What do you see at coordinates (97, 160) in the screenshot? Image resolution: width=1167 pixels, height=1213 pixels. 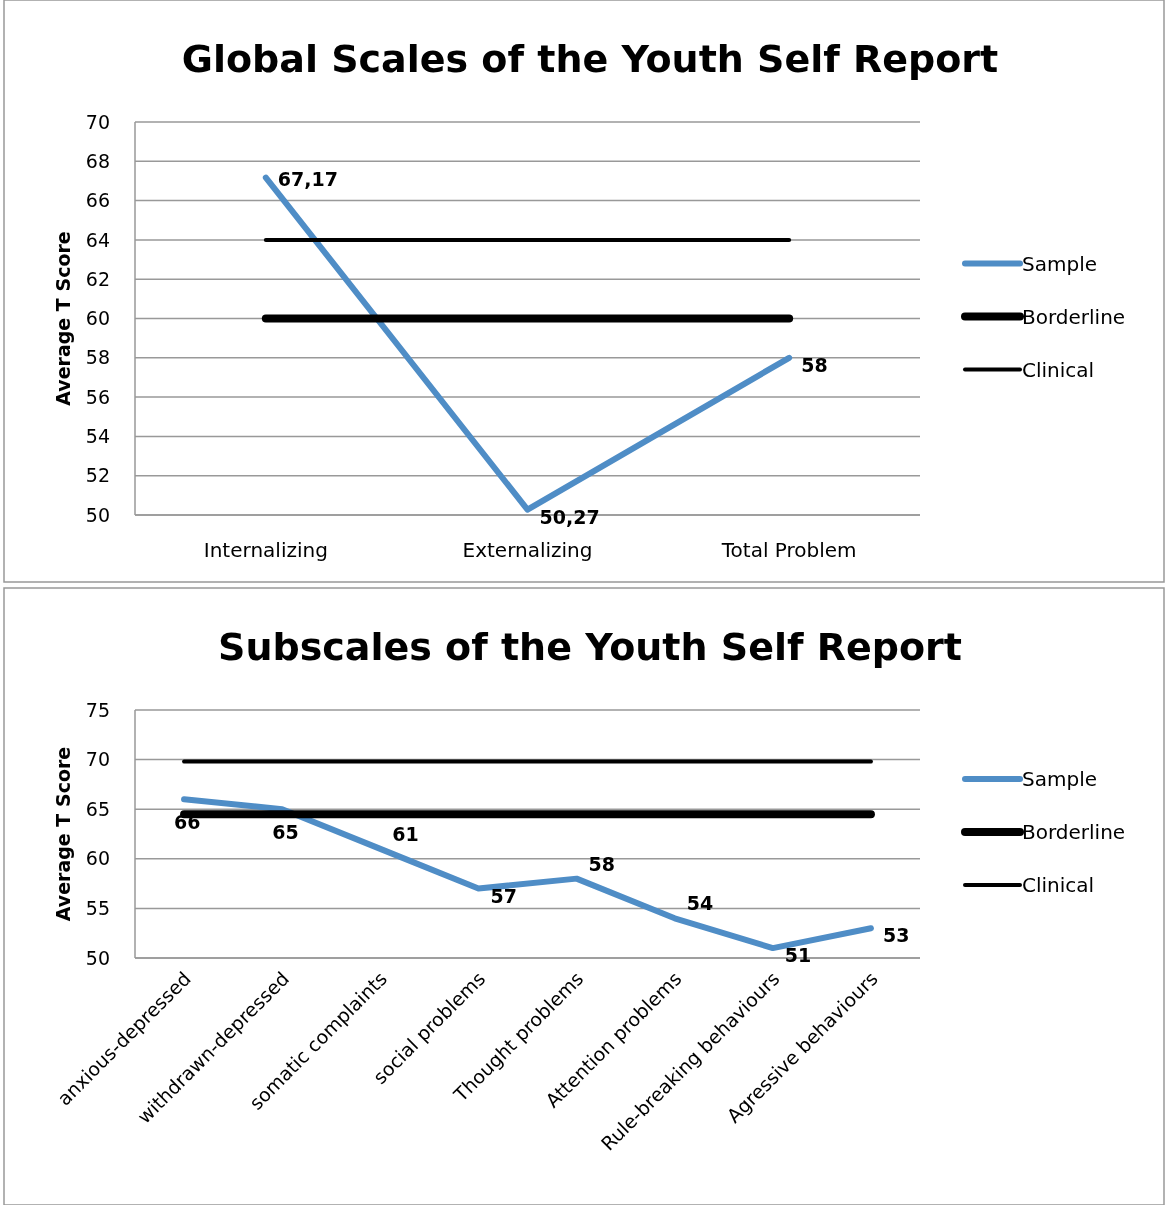 I see `y-tick-label: 68` at bounding box center [97, 160].